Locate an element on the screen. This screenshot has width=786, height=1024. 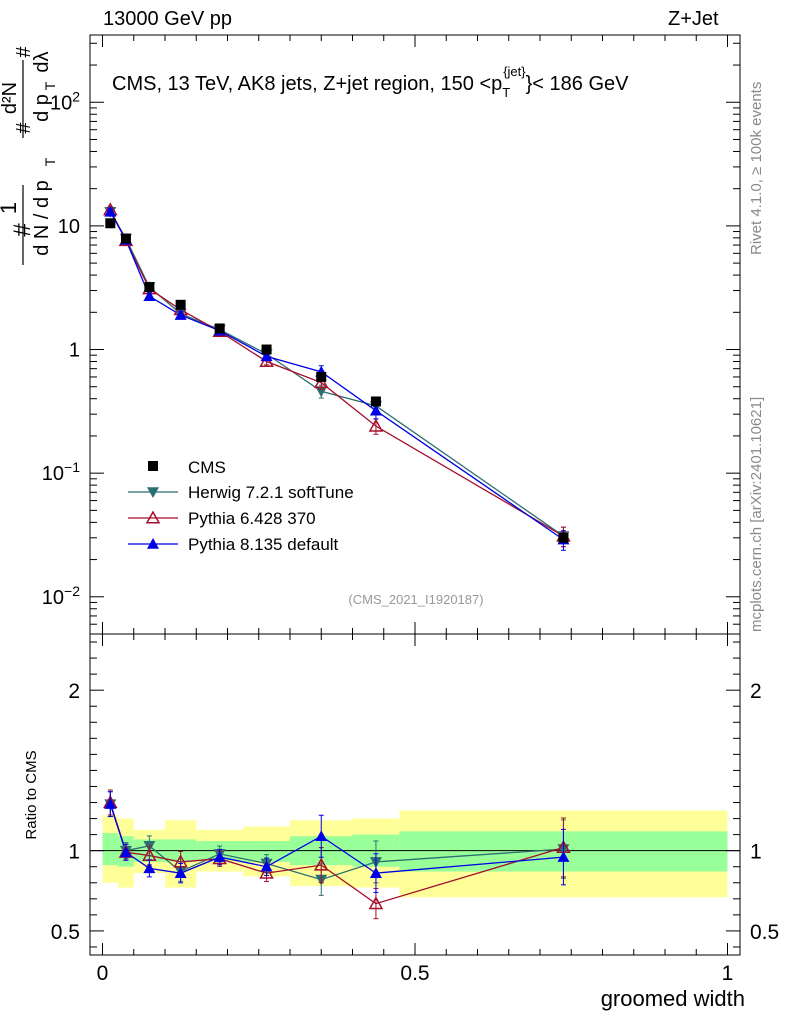
ylabel-hash-mid: # is located at coordinates (24, 128).